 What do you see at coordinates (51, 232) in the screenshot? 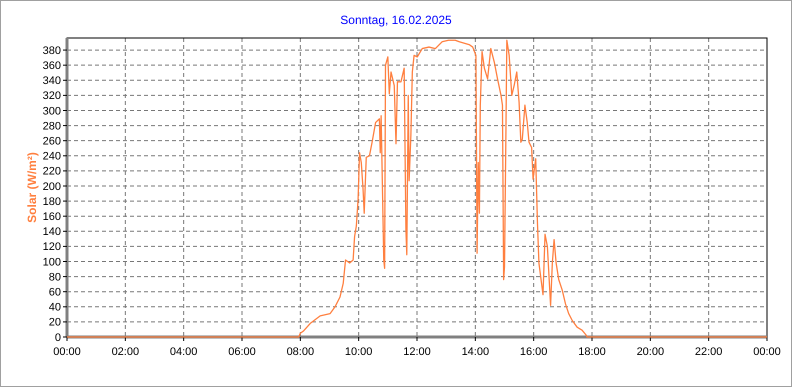
I see `y-tick-label: 140` at bounding box center [51, 232].